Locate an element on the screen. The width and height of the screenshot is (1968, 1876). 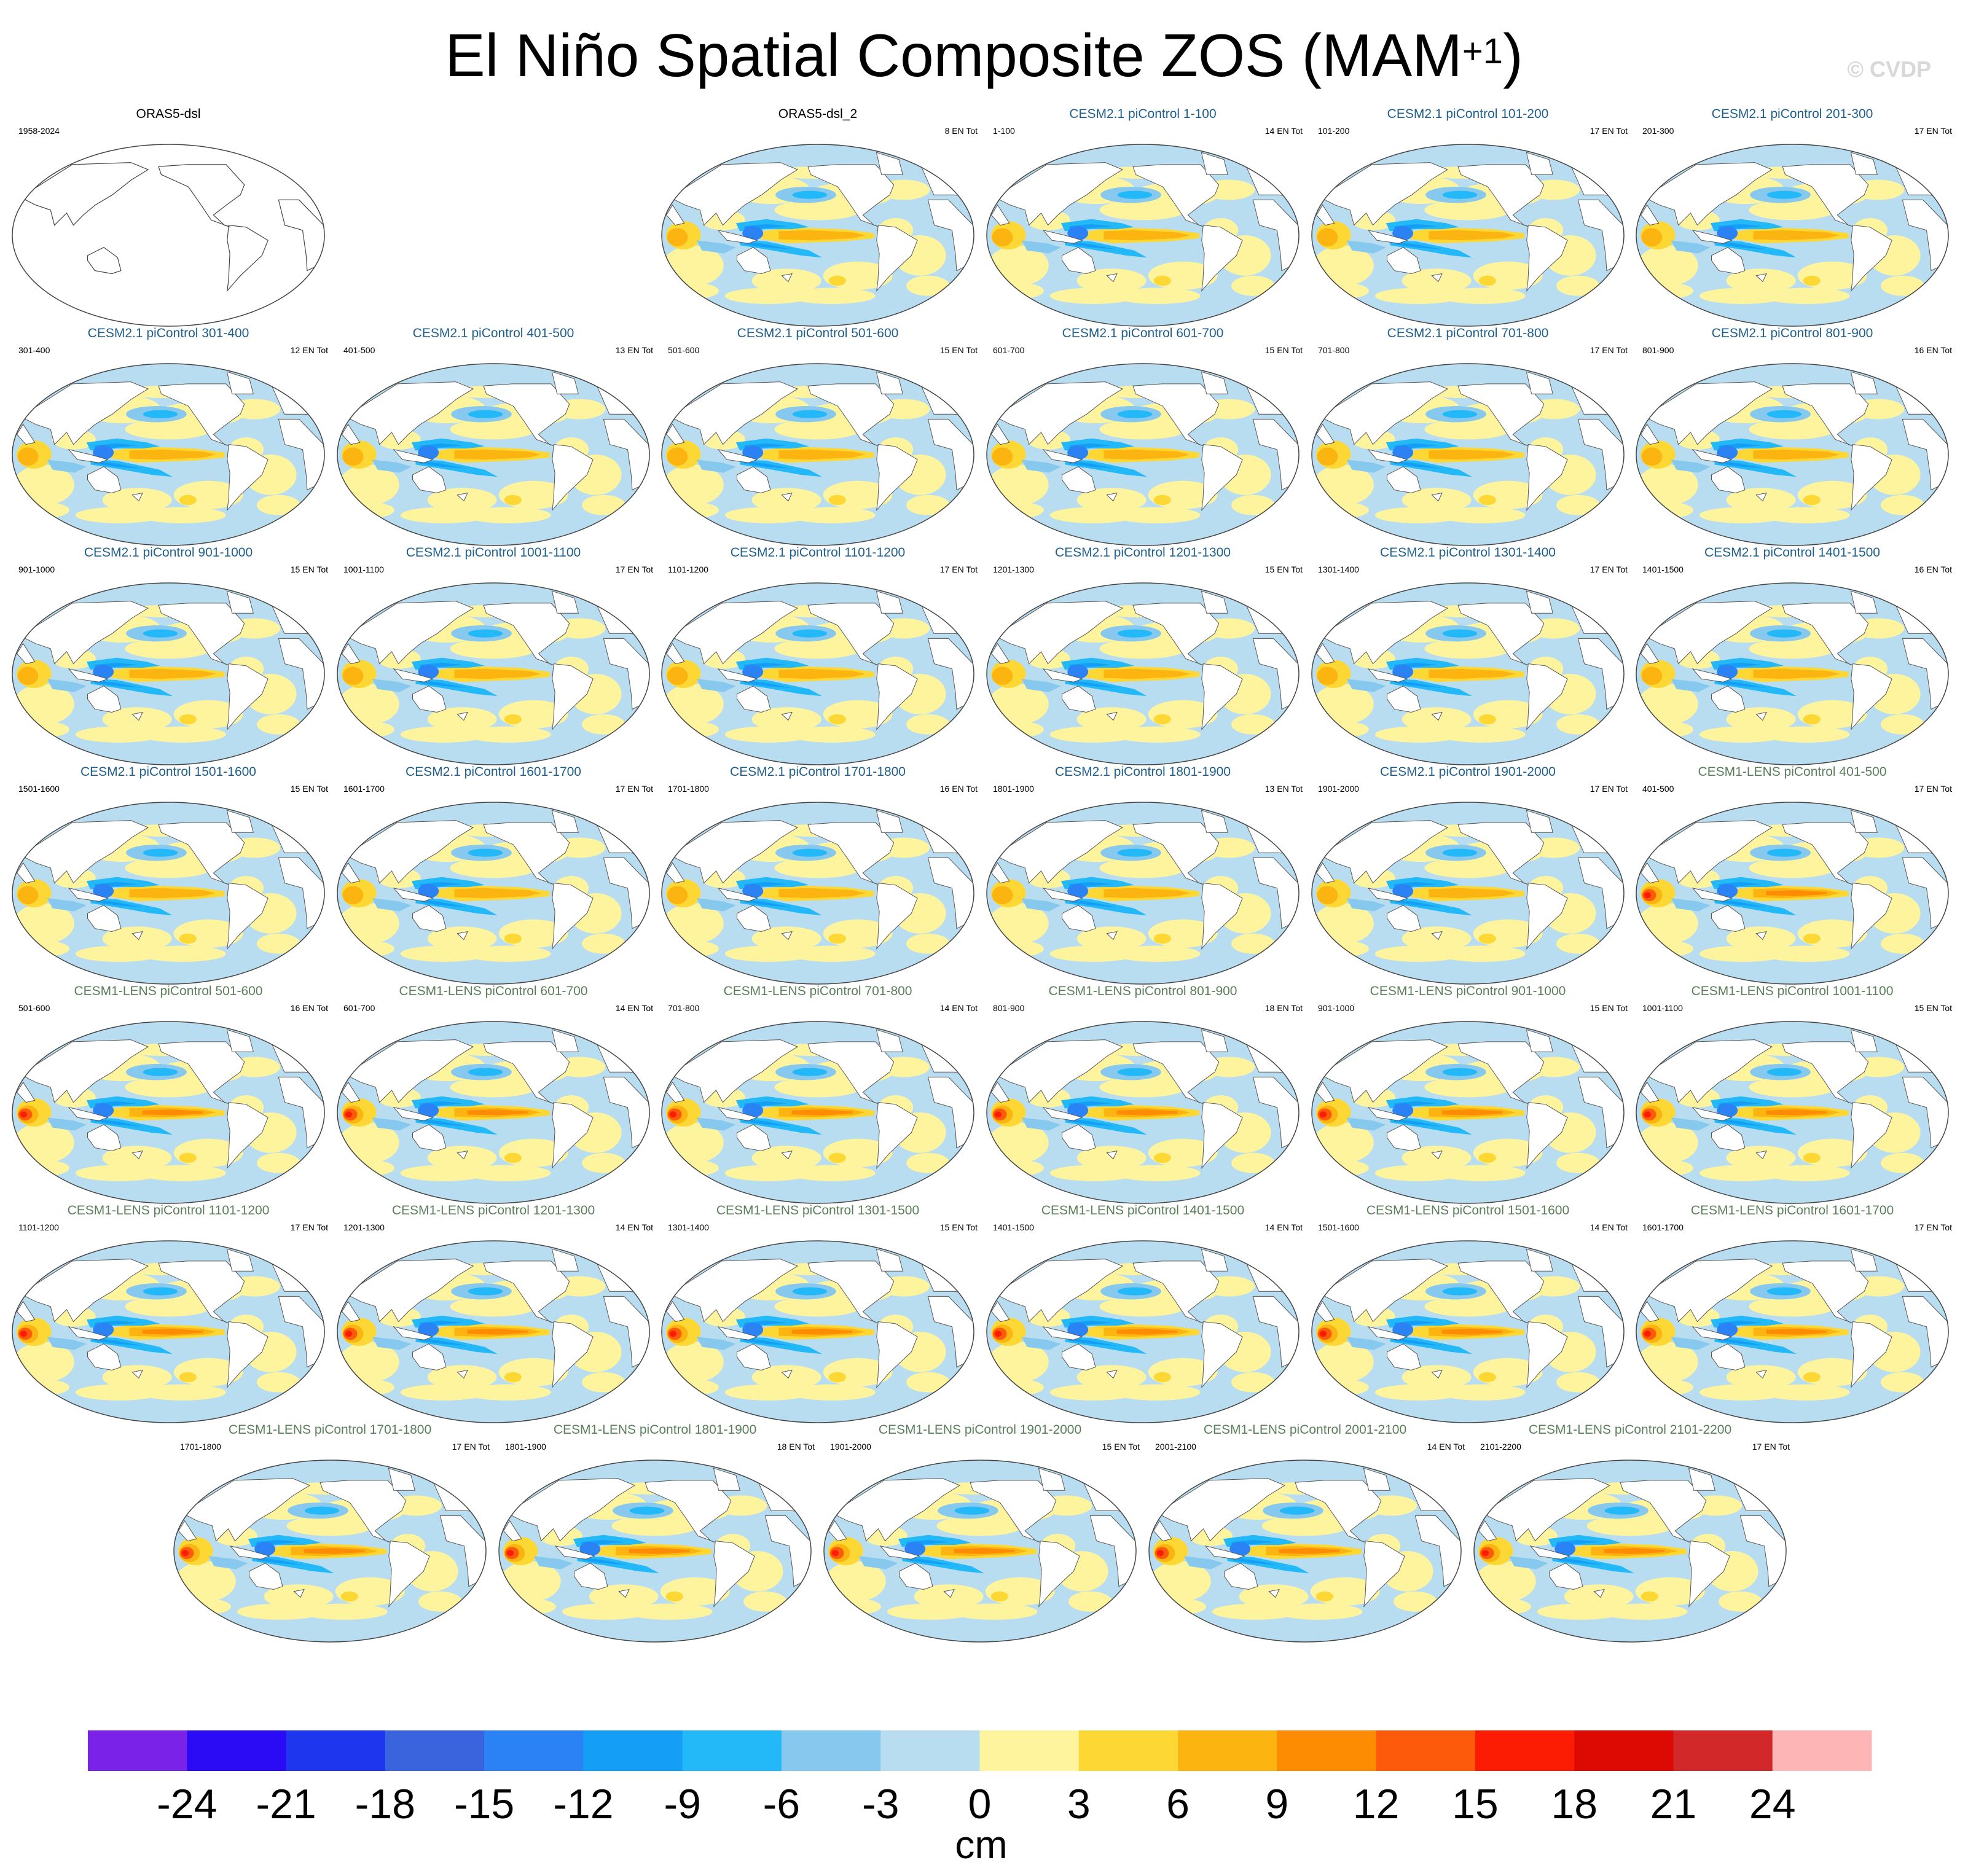
panel-title: CESM1-LENS piControl 1101-1200 is located at coordinates (168, 1210).